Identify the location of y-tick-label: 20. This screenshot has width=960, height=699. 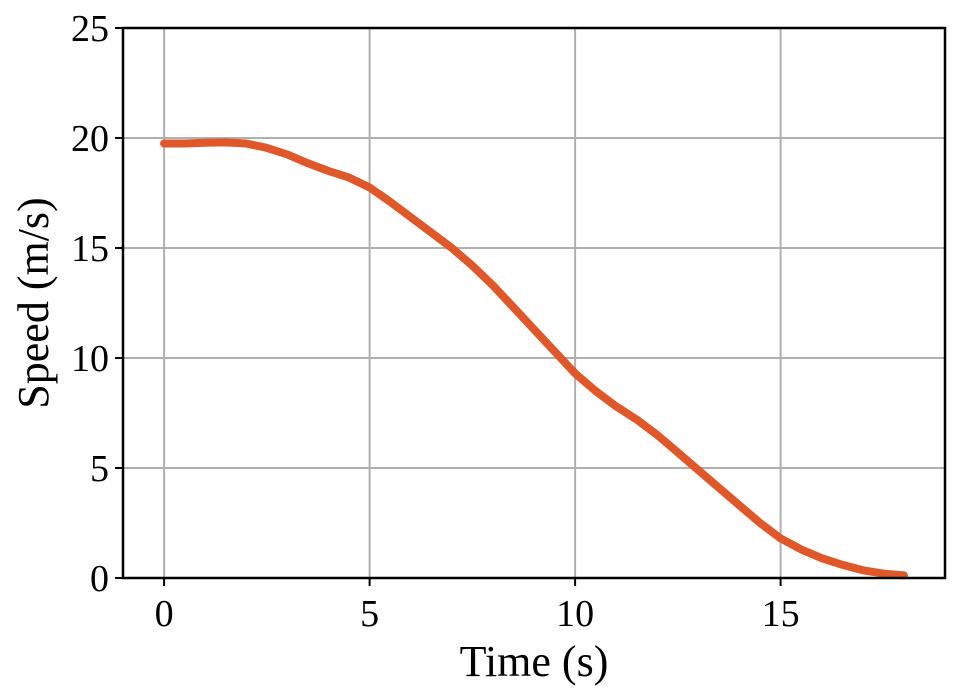
(90, 139).